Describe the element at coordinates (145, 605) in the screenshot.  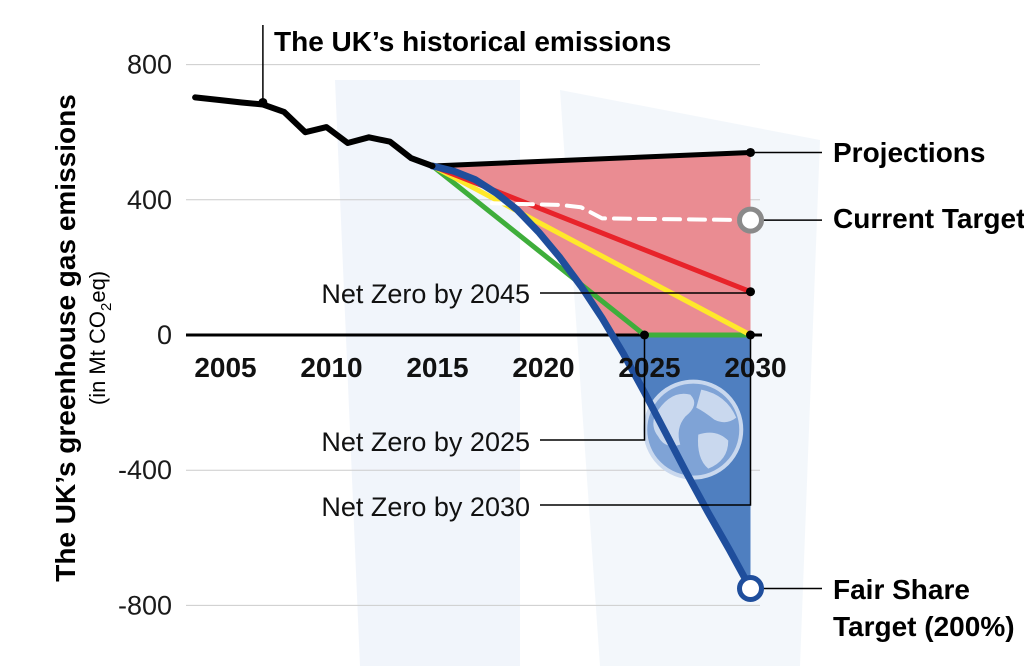
I see `y-tick-label: -800` at that location.